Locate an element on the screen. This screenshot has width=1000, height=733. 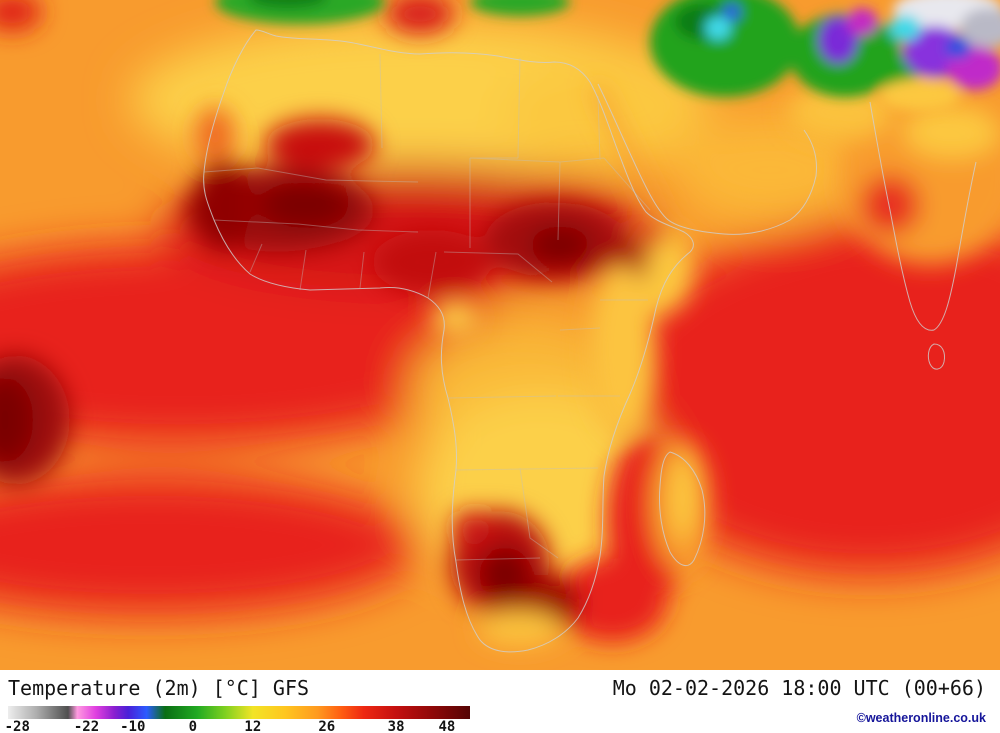
legend-tick: -22 is located at coordinates (86, 726).